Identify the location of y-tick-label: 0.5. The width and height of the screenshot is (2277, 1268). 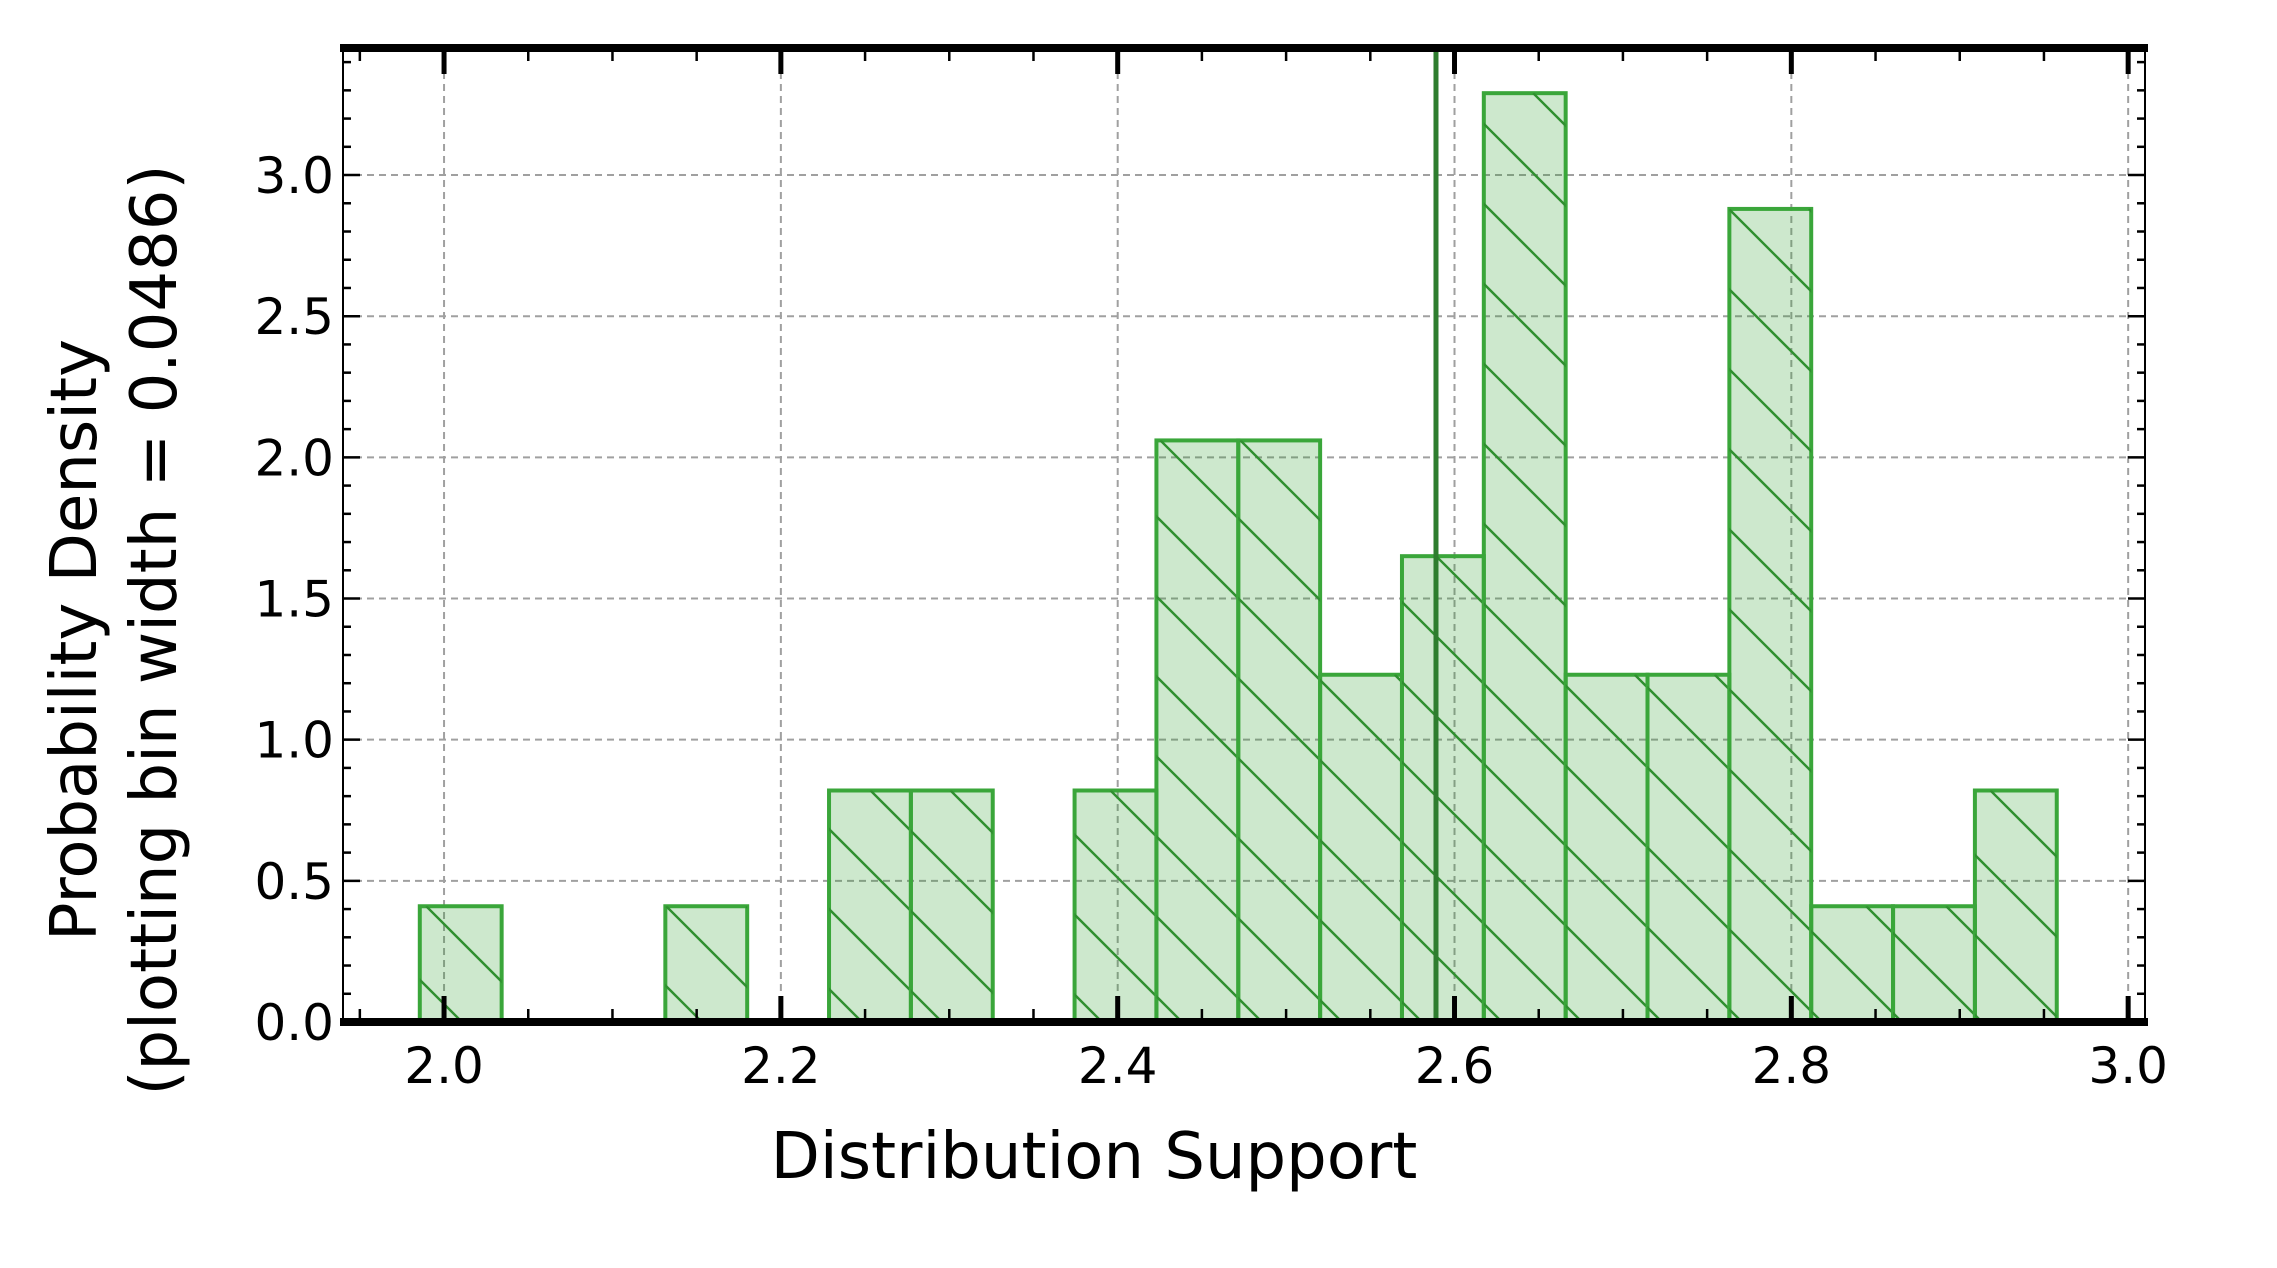
(294, 882).